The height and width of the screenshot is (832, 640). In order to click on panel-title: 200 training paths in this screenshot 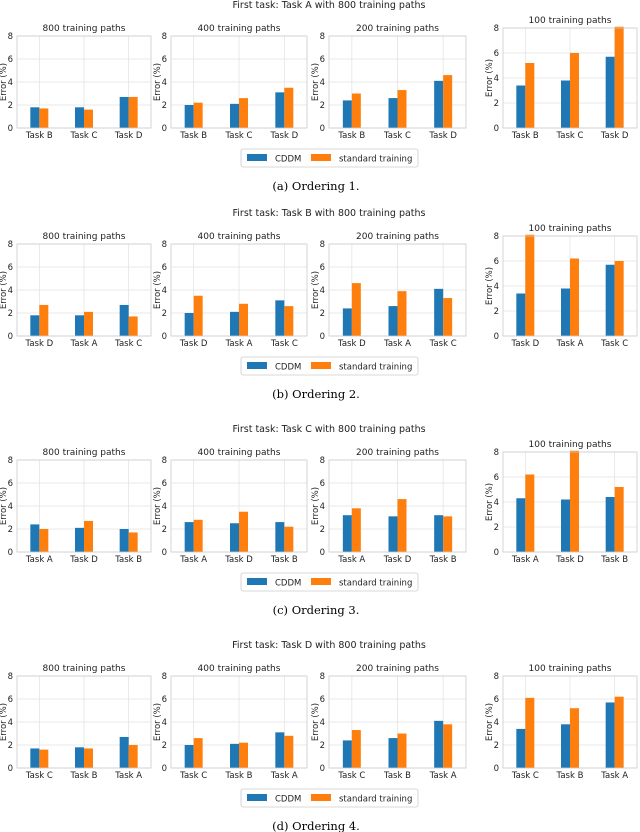, I will do `click(397, 453)`.